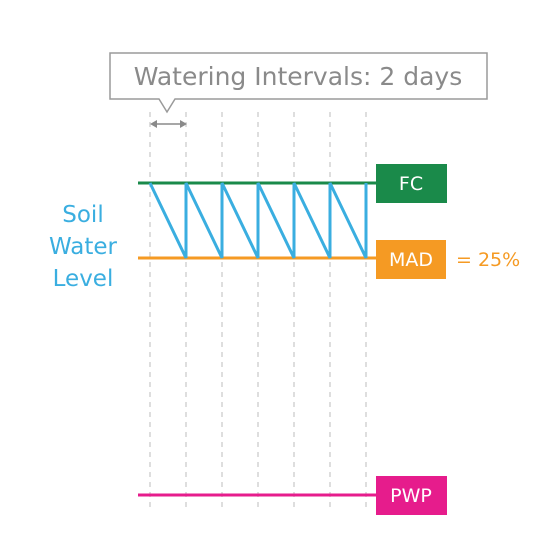 This screenshot has height=550, width=550. I want to click on watering-interval-callout: Watering Intervals: 2 days, so click(298, 83).